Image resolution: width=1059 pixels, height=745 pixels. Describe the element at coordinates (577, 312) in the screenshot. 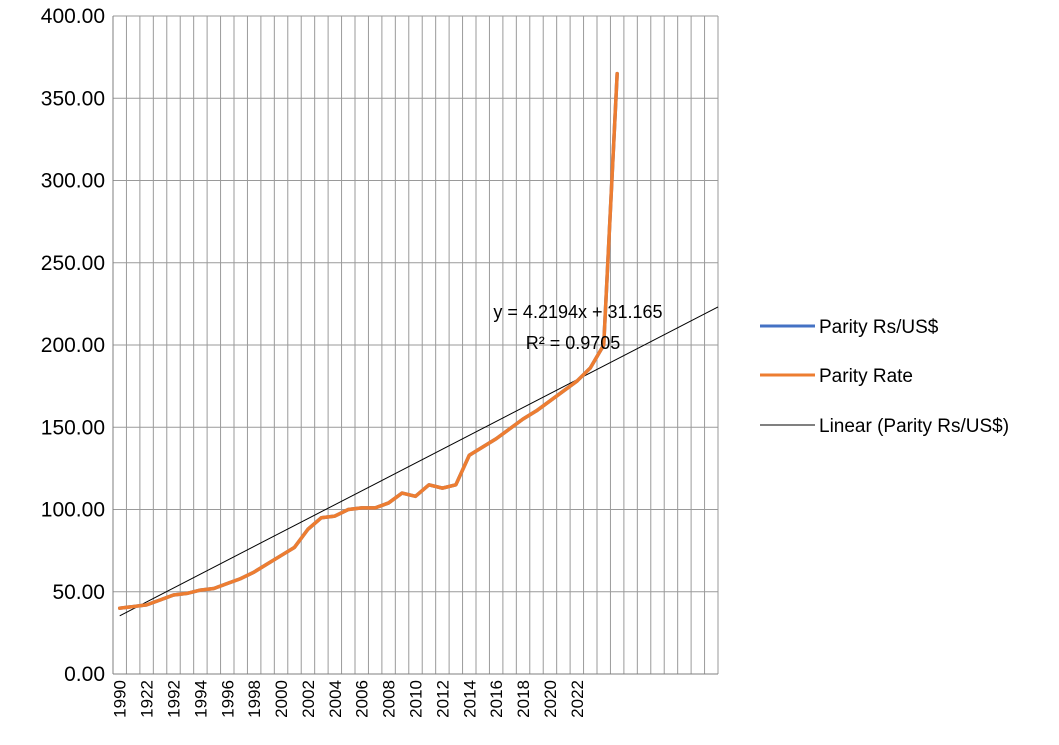

I see `trendline-equation: y = 4.2194x + 31.165` at that location.